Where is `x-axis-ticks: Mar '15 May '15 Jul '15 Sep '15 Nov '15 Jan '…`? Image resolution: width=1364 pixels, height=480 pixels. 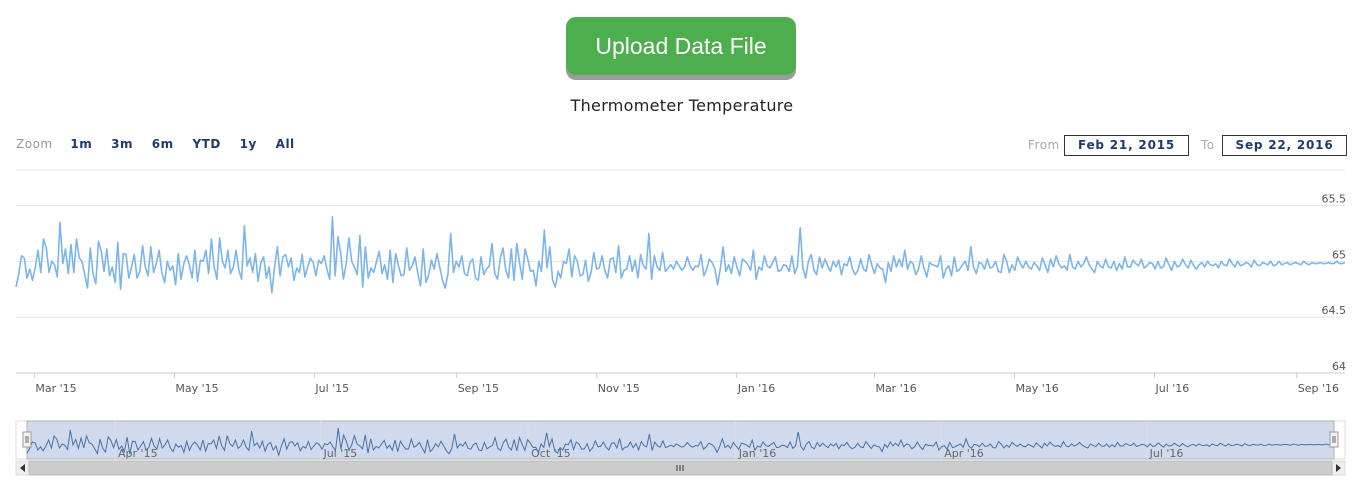 x-axis-ticks: Mar '15 May '15 Jul '15 Sep '15 Nov '15 Jan '… is located at coordinates (686, 384).